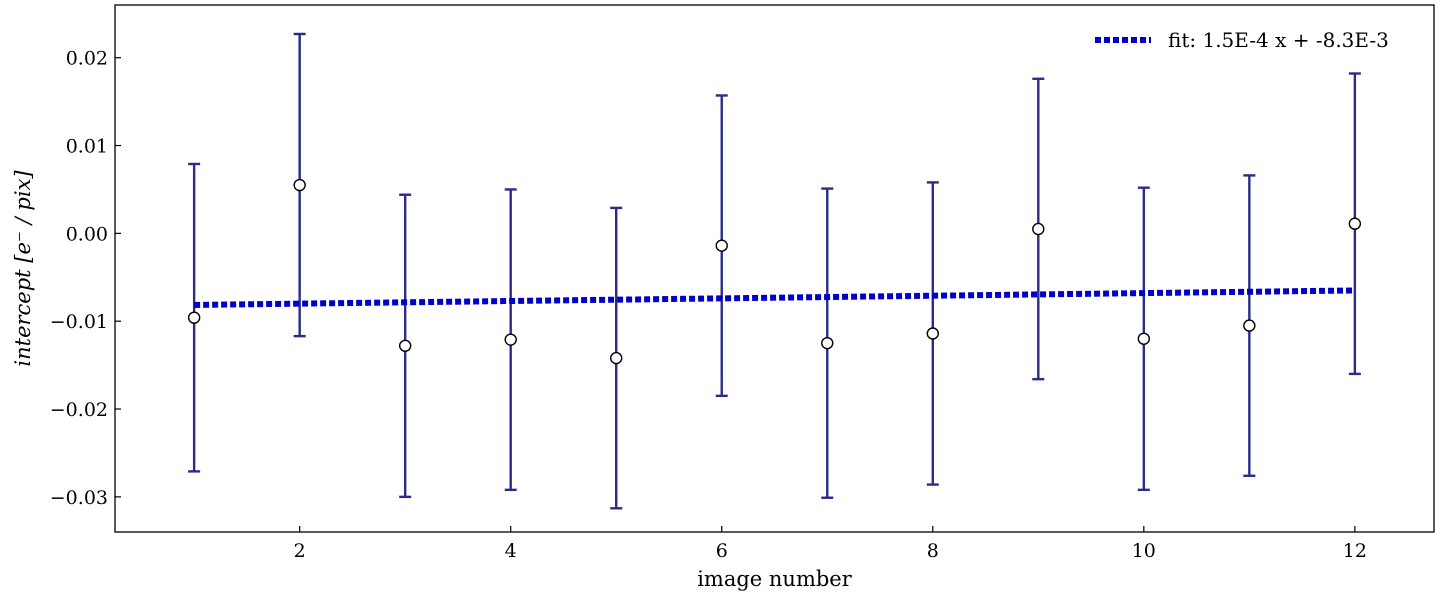  Describe the element at coordinates (1355, 551) in the screenshot. I see `x-tick-label: 12` at that location.